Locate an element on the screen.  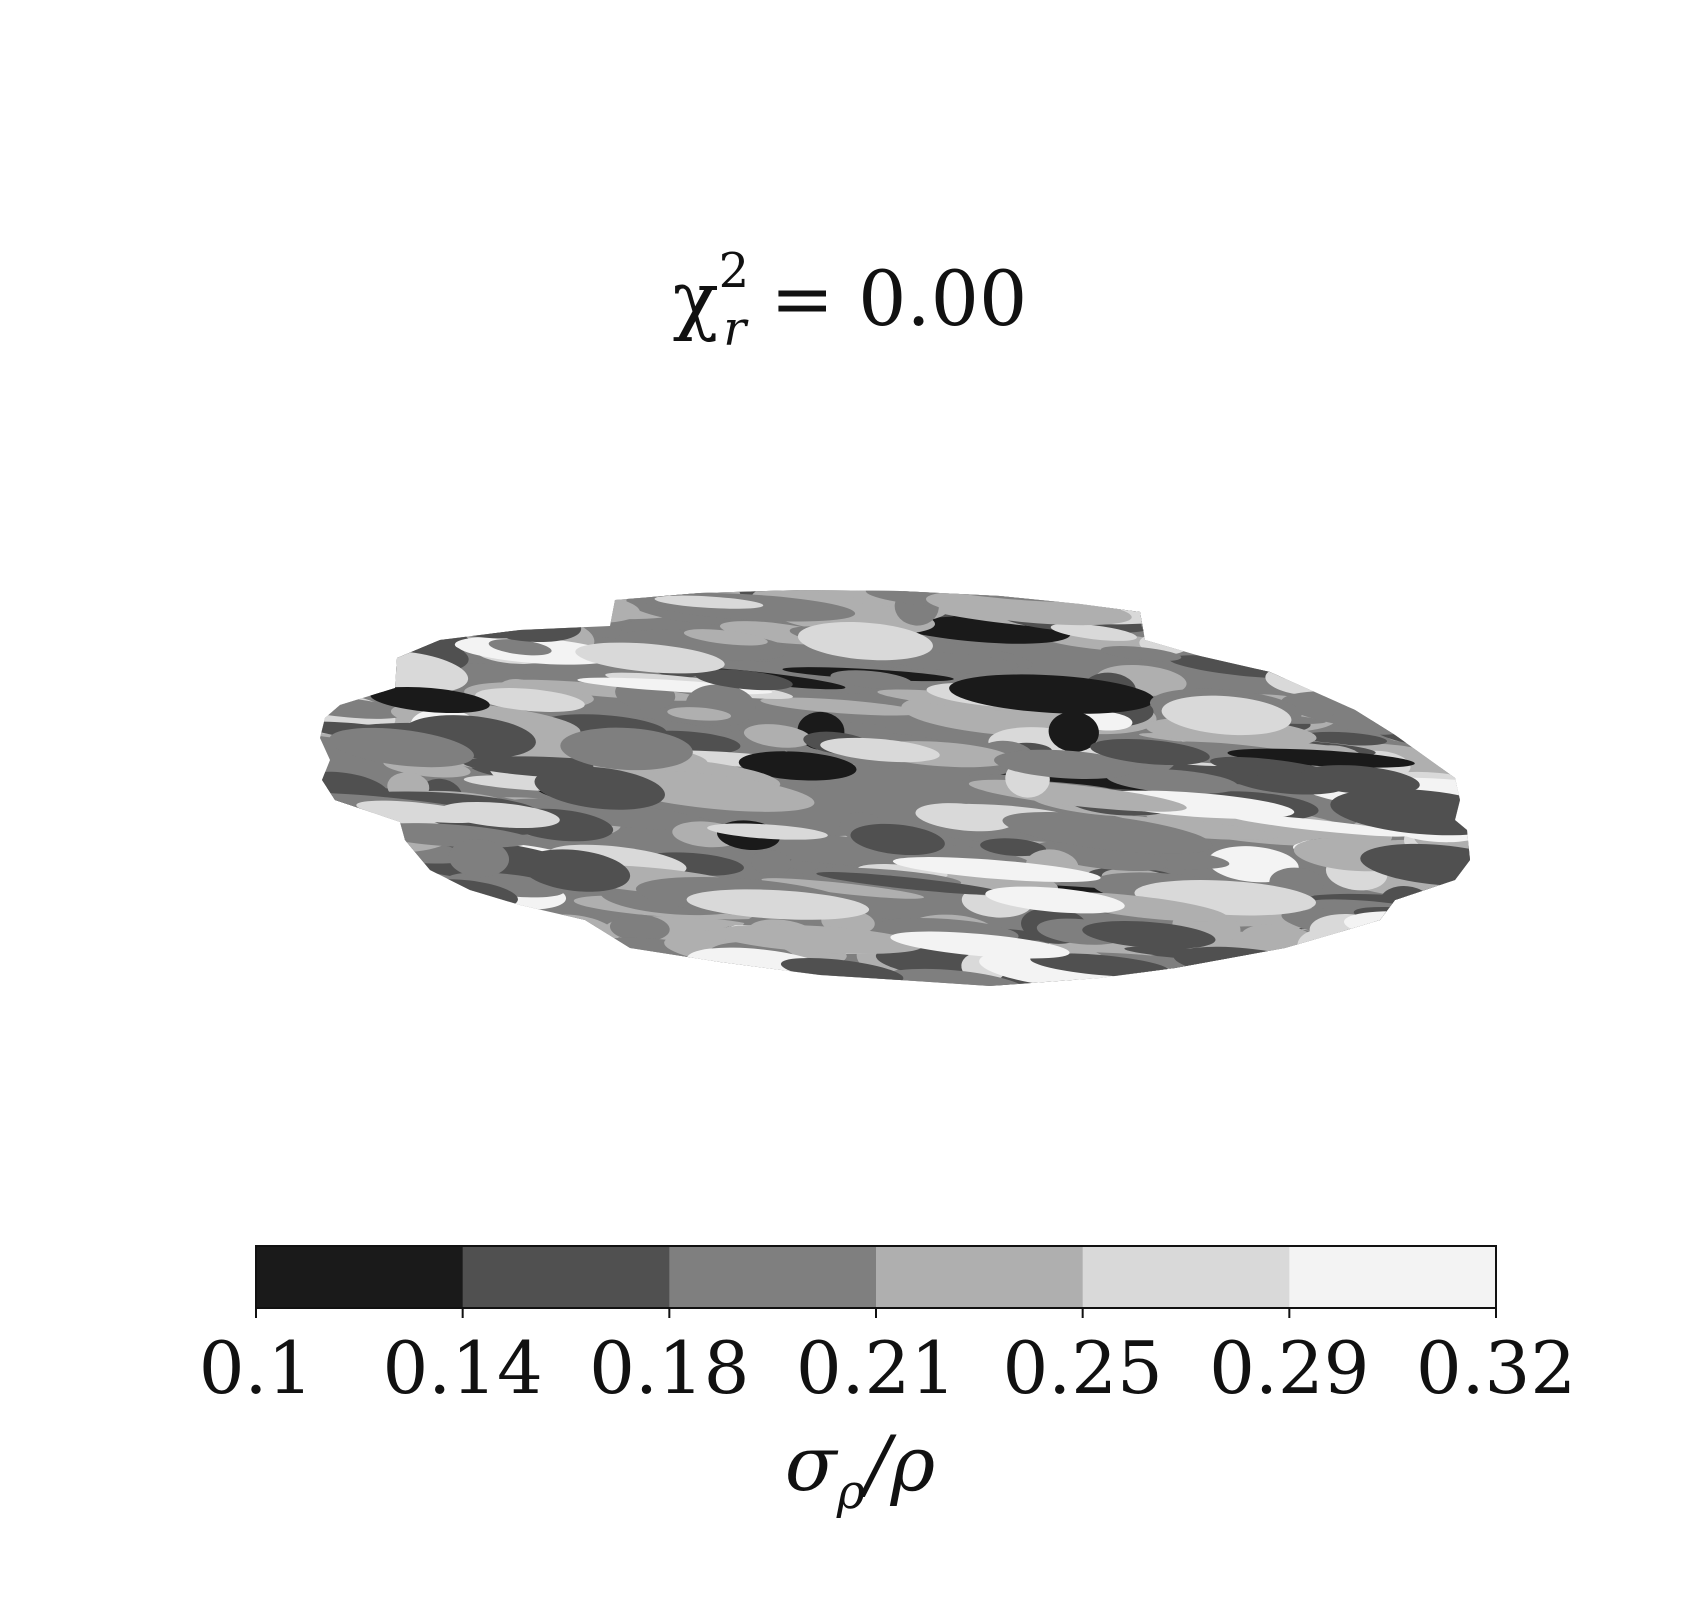
title-superscript: 2 is located at coordinates (734, 271).